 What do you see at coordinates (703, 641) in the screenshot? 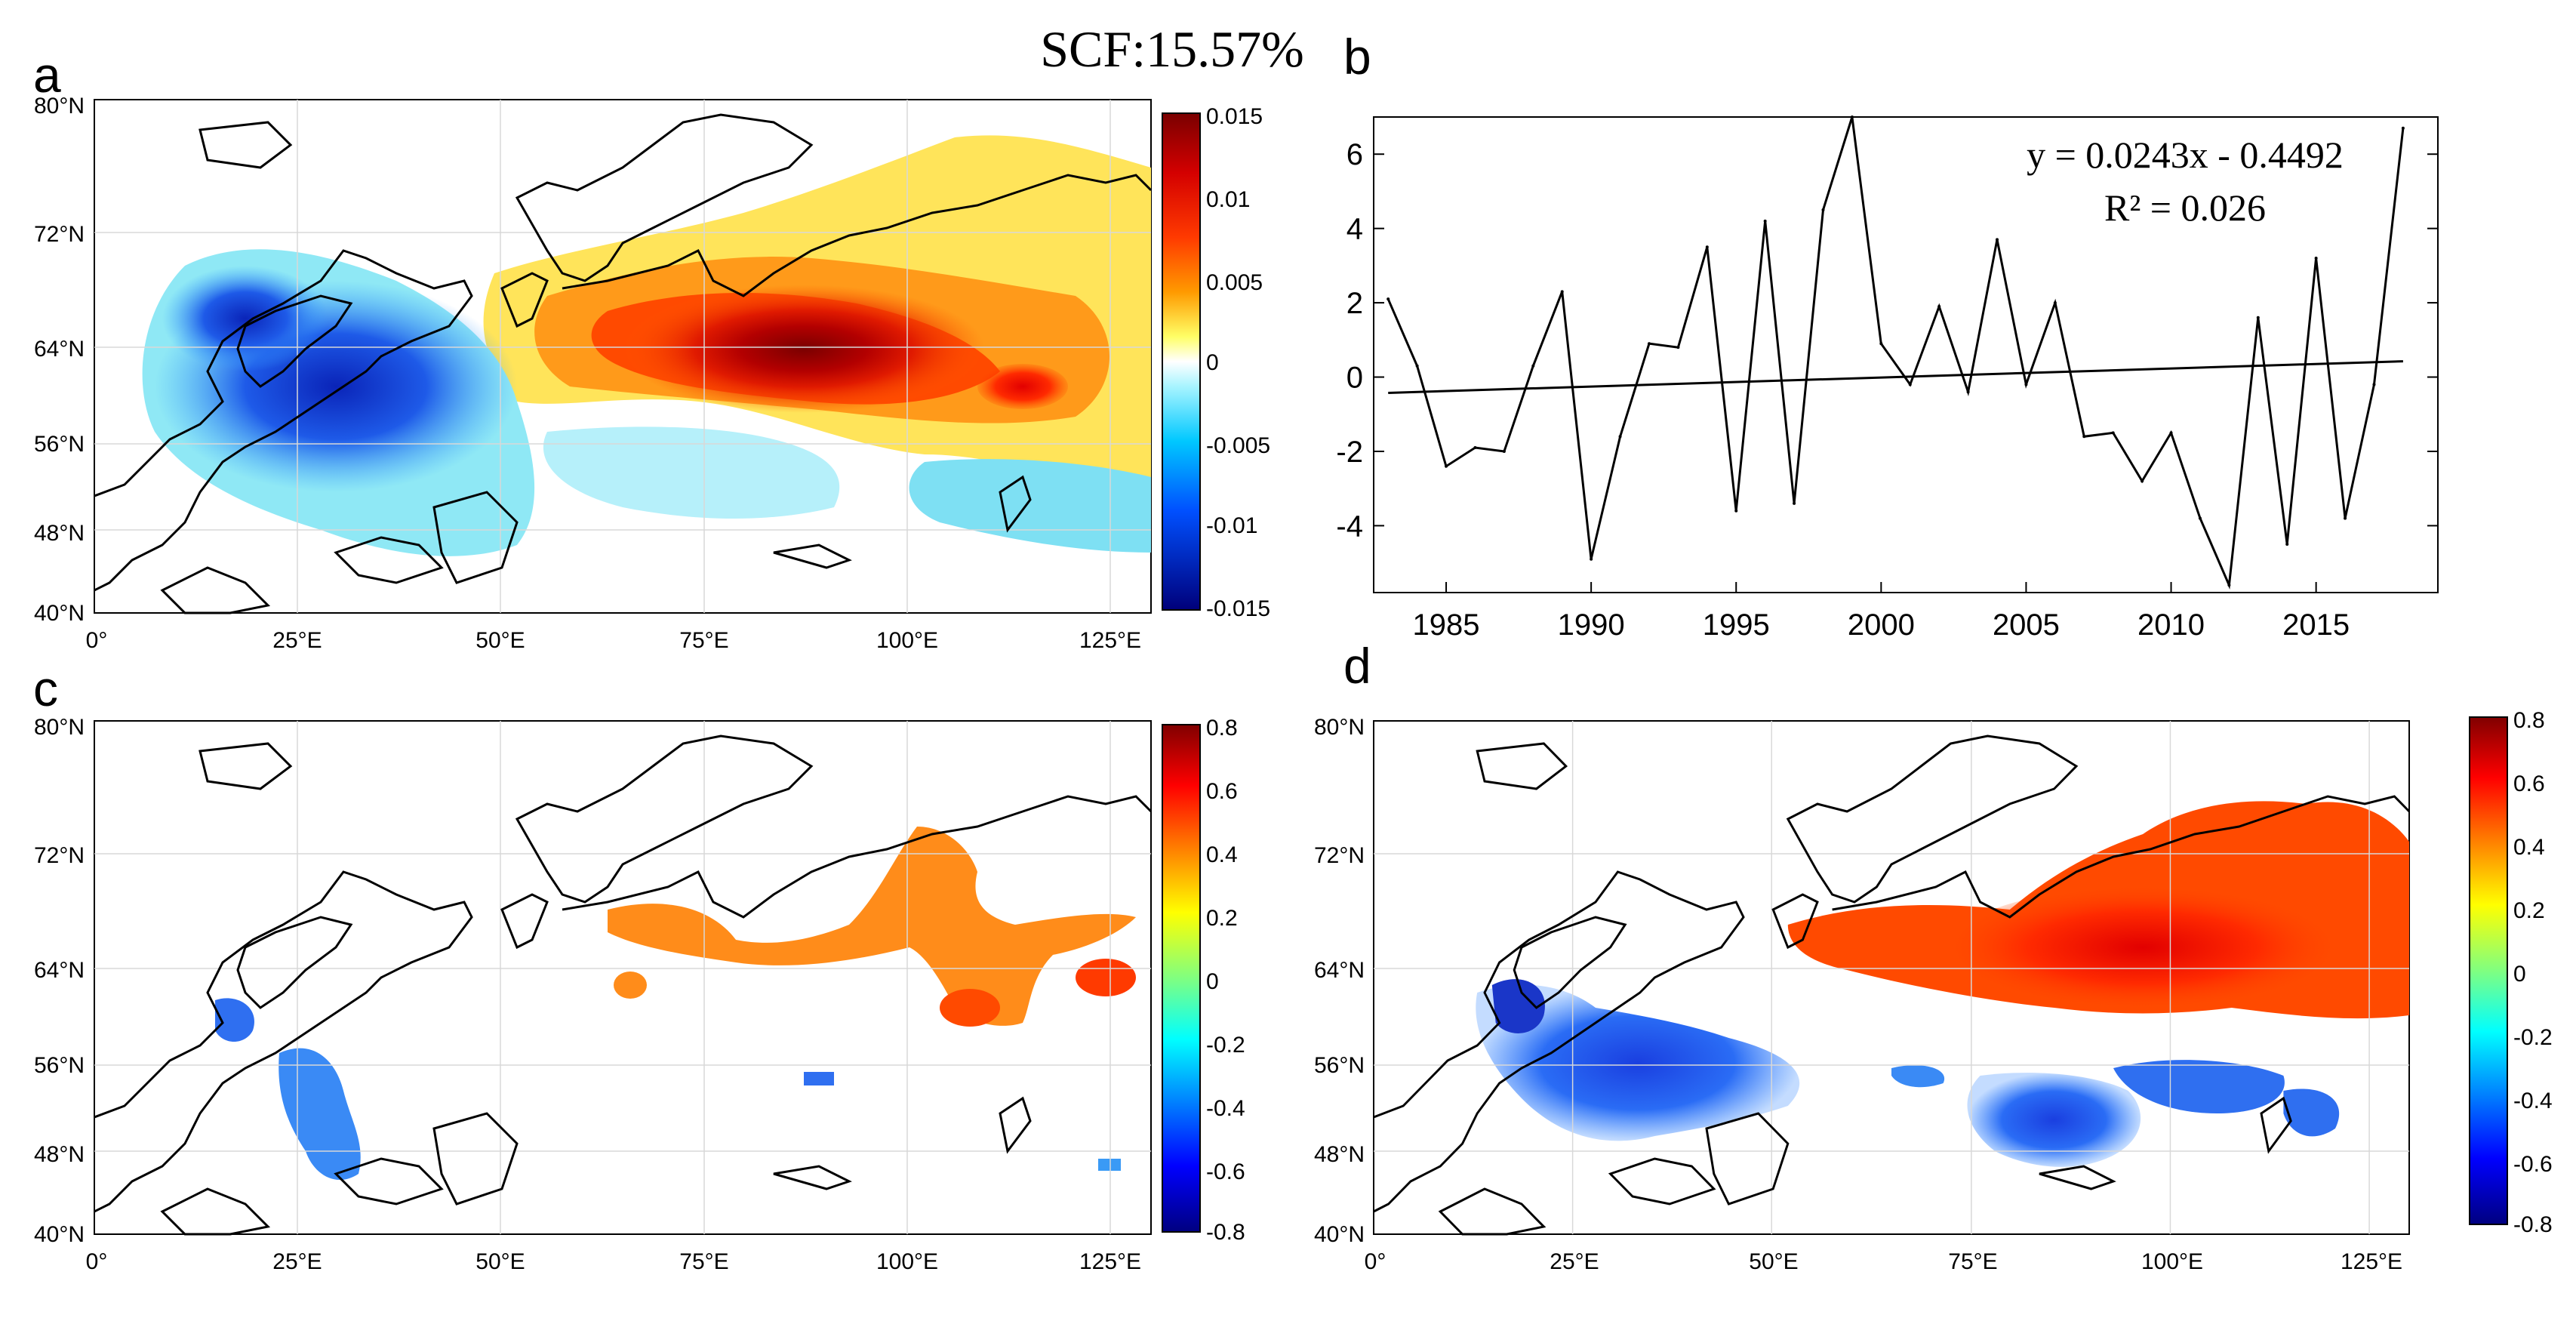
I see `panel-a-lon-75: 75°E` at bounding box center [703, 641].